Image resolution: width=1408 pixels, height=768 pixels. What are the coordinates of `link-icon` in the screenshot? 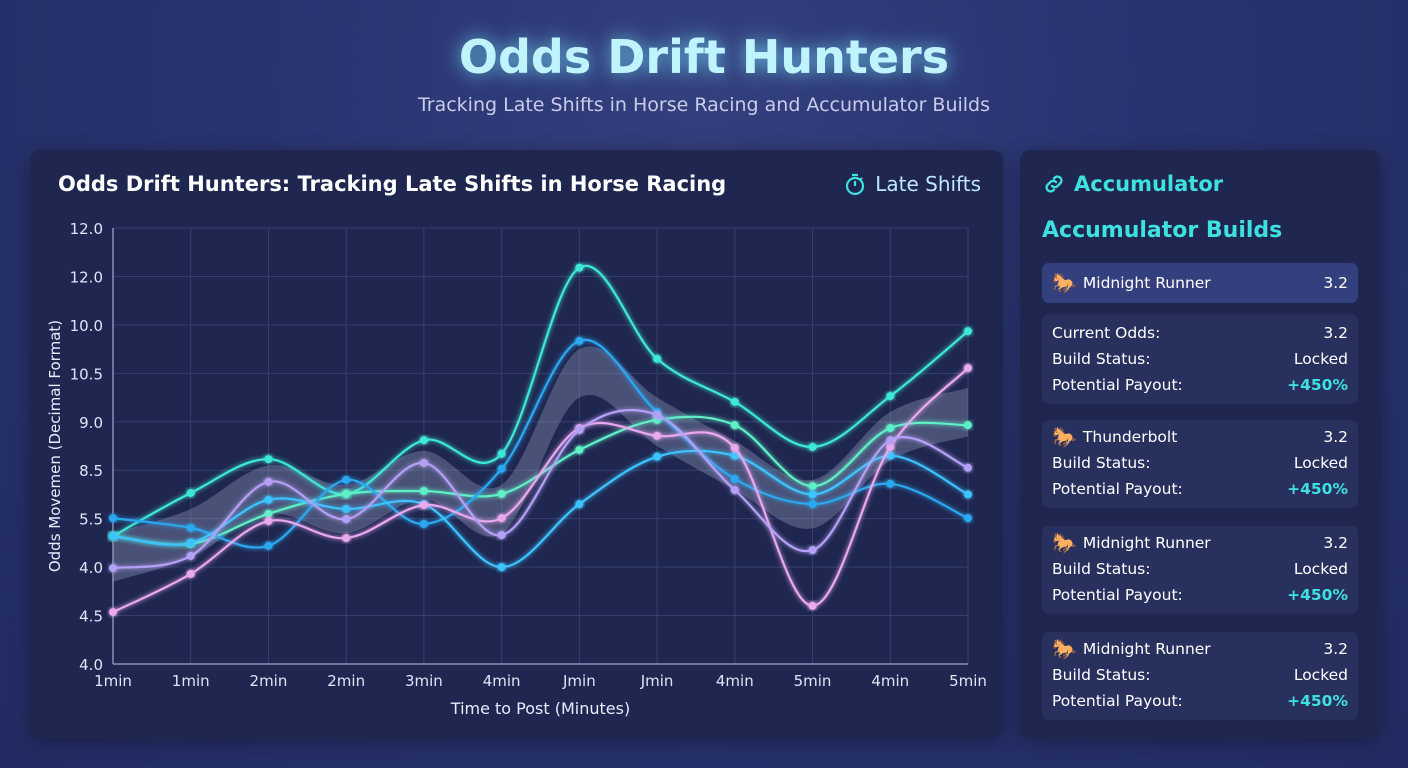 It's located at (1054, 184).